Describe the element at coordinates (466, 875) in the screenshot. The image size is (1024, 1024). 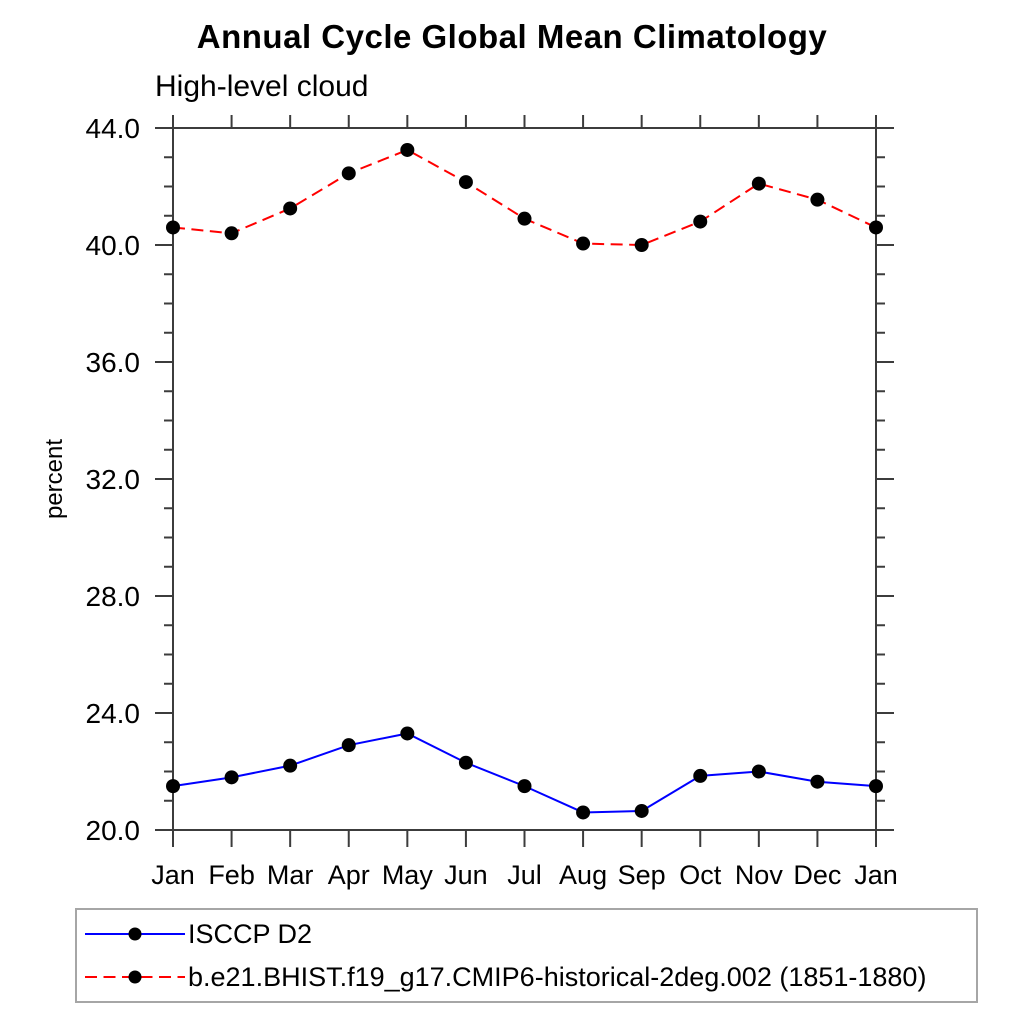
I see `x-tick-label: Jun` at that location.